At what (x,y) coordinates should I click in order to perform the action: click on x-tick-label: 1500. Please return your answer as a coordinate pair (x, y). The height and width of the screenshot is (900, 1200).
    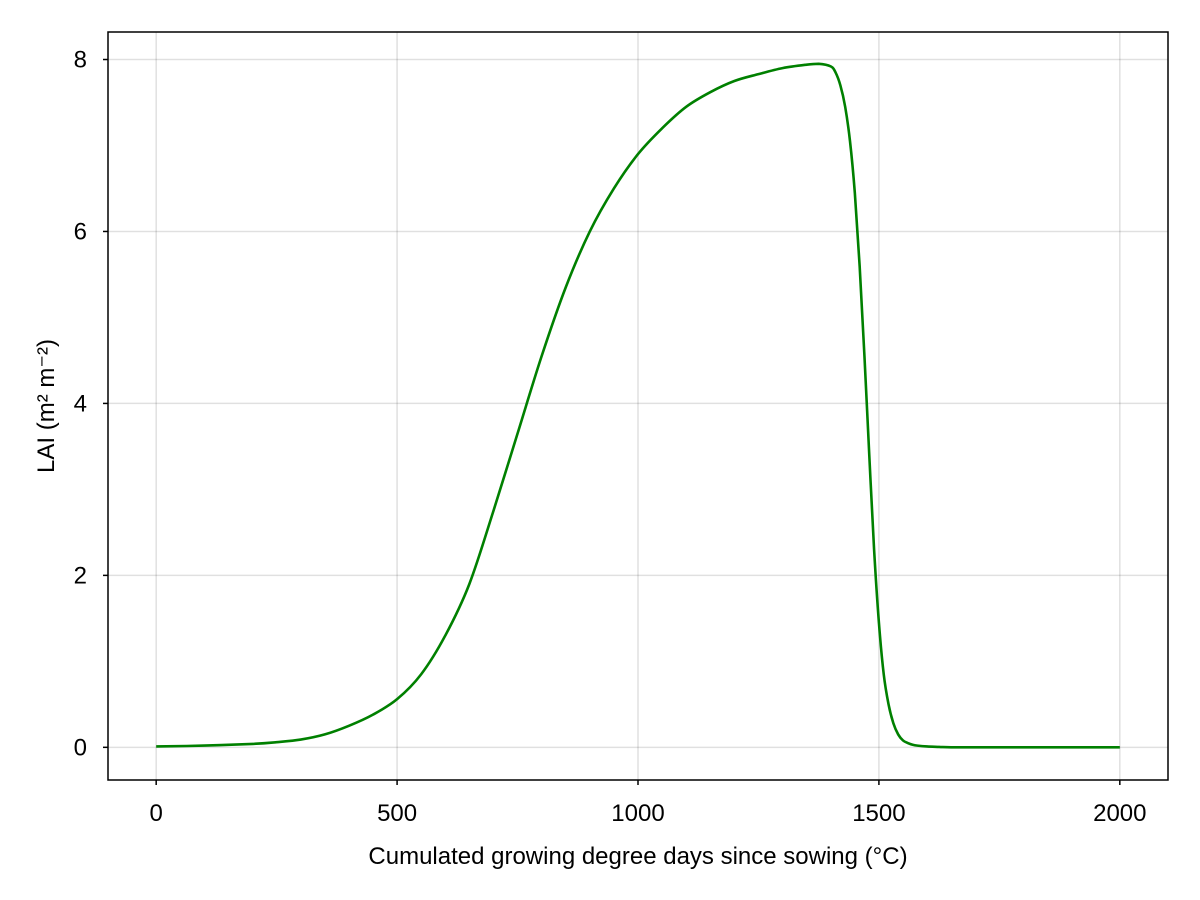
    Looking at the image, I should click on (878, 813).